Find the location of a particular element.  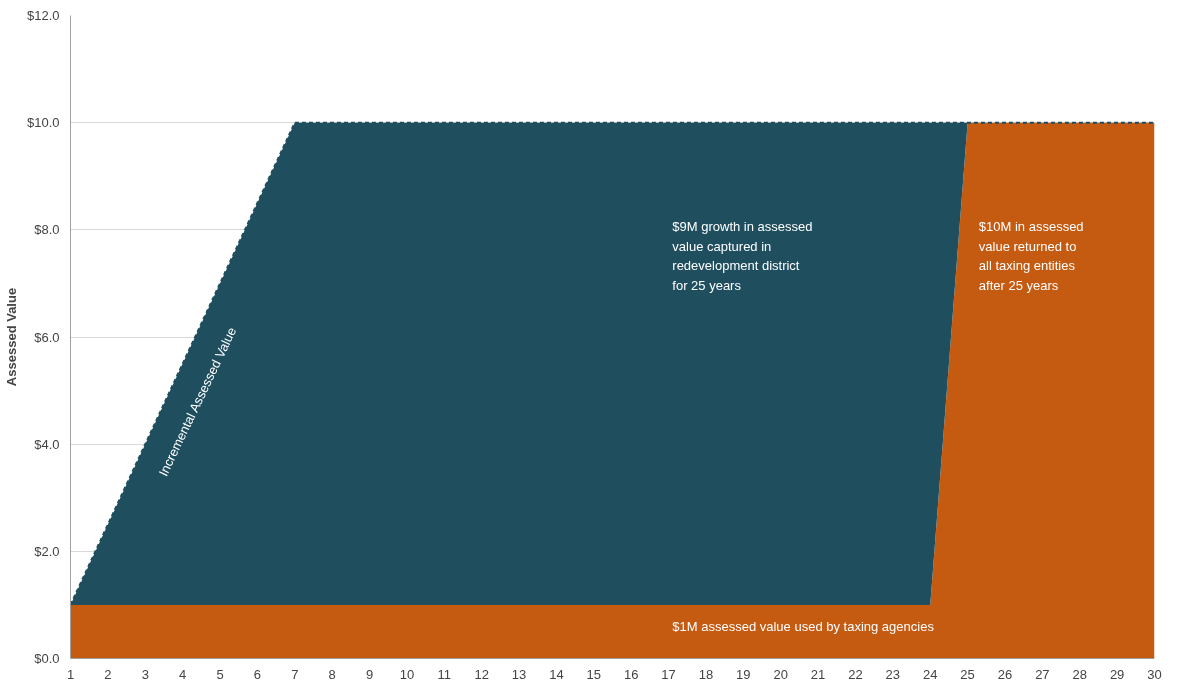

y-tick-label: $4.0 is located at coordinates (47, 444).